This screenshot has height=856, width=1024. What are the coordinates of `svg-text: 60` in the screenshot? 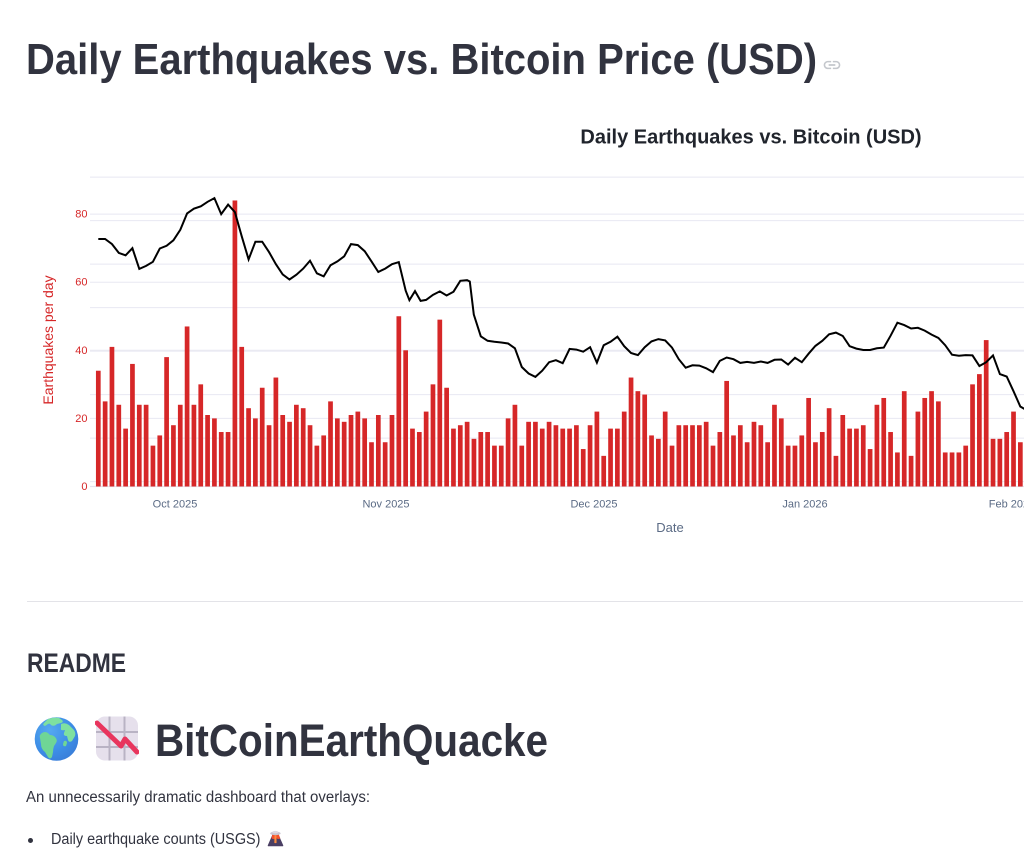 It's located at (81, 283).